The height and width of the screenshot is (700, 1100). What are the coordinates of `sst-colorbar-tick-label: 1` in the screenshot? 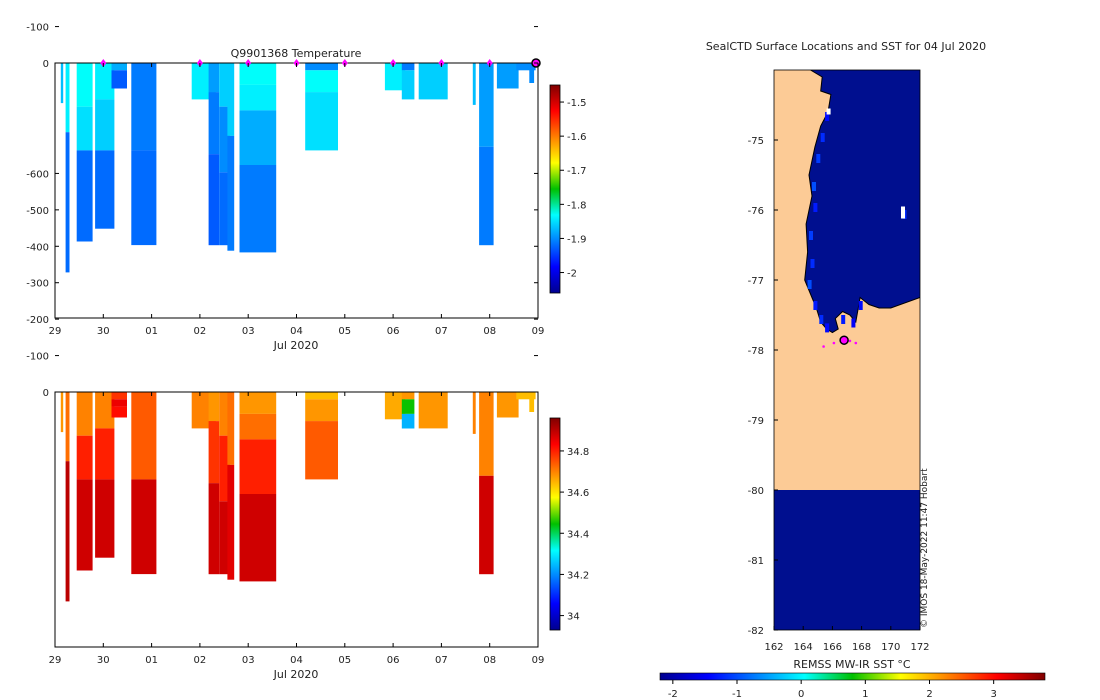 It's located at (865, 694).